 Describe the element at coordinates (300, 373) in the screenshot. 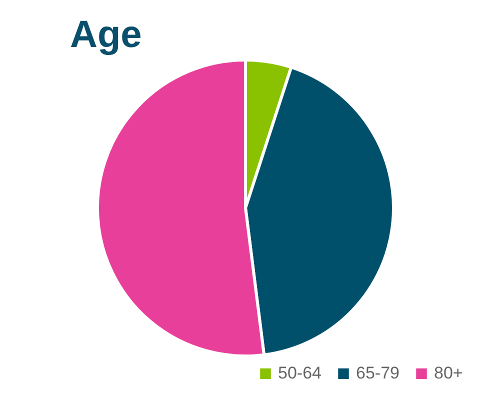

I see `legend-label: 50-64` at that location.